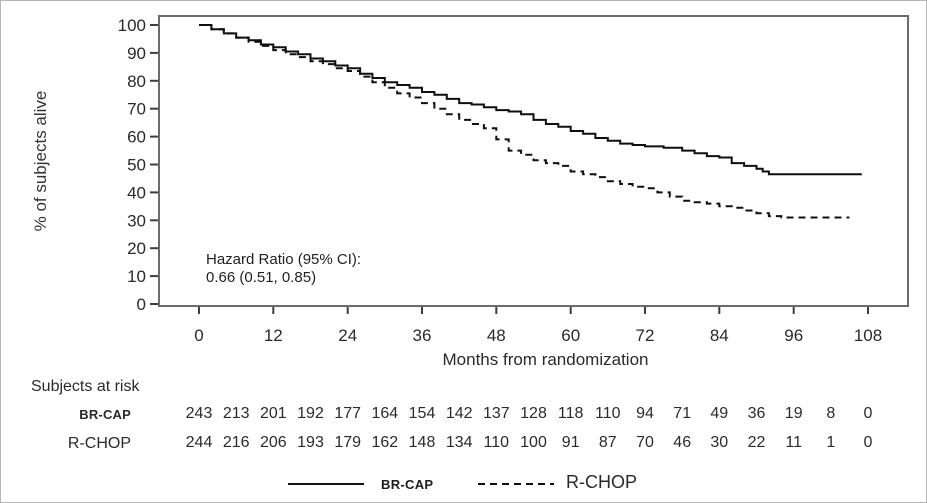 The width and height of the screenshot is (927, 503). Describe the element at coordinates (198, 335) in the screenshot. I see `x-tick-label: 0` at that location.